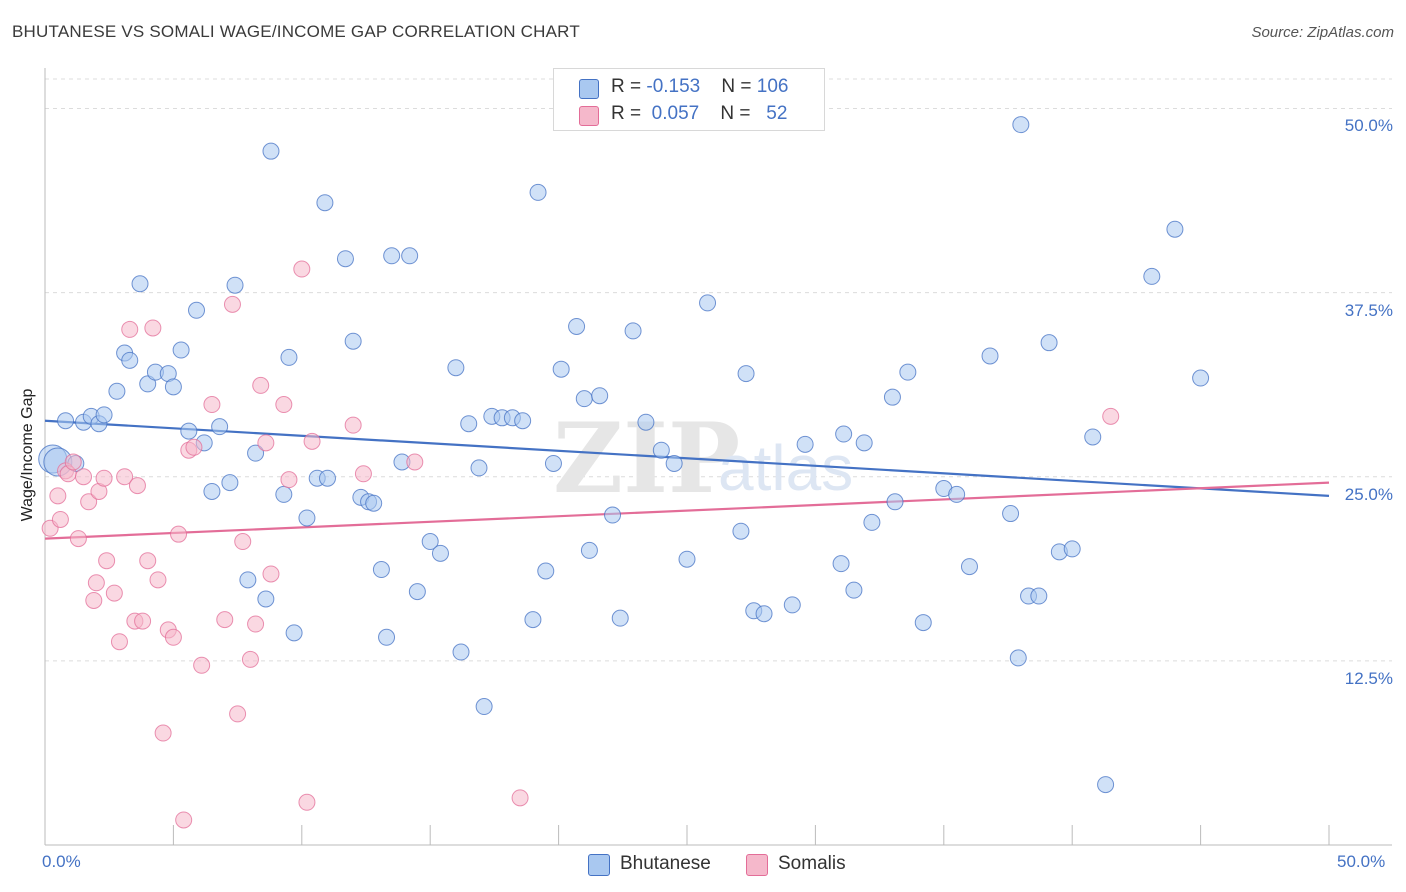 This screenshot has height=892, width=1406. I want to click on x-tick-label-min: 0.0%, so click(61, 861).